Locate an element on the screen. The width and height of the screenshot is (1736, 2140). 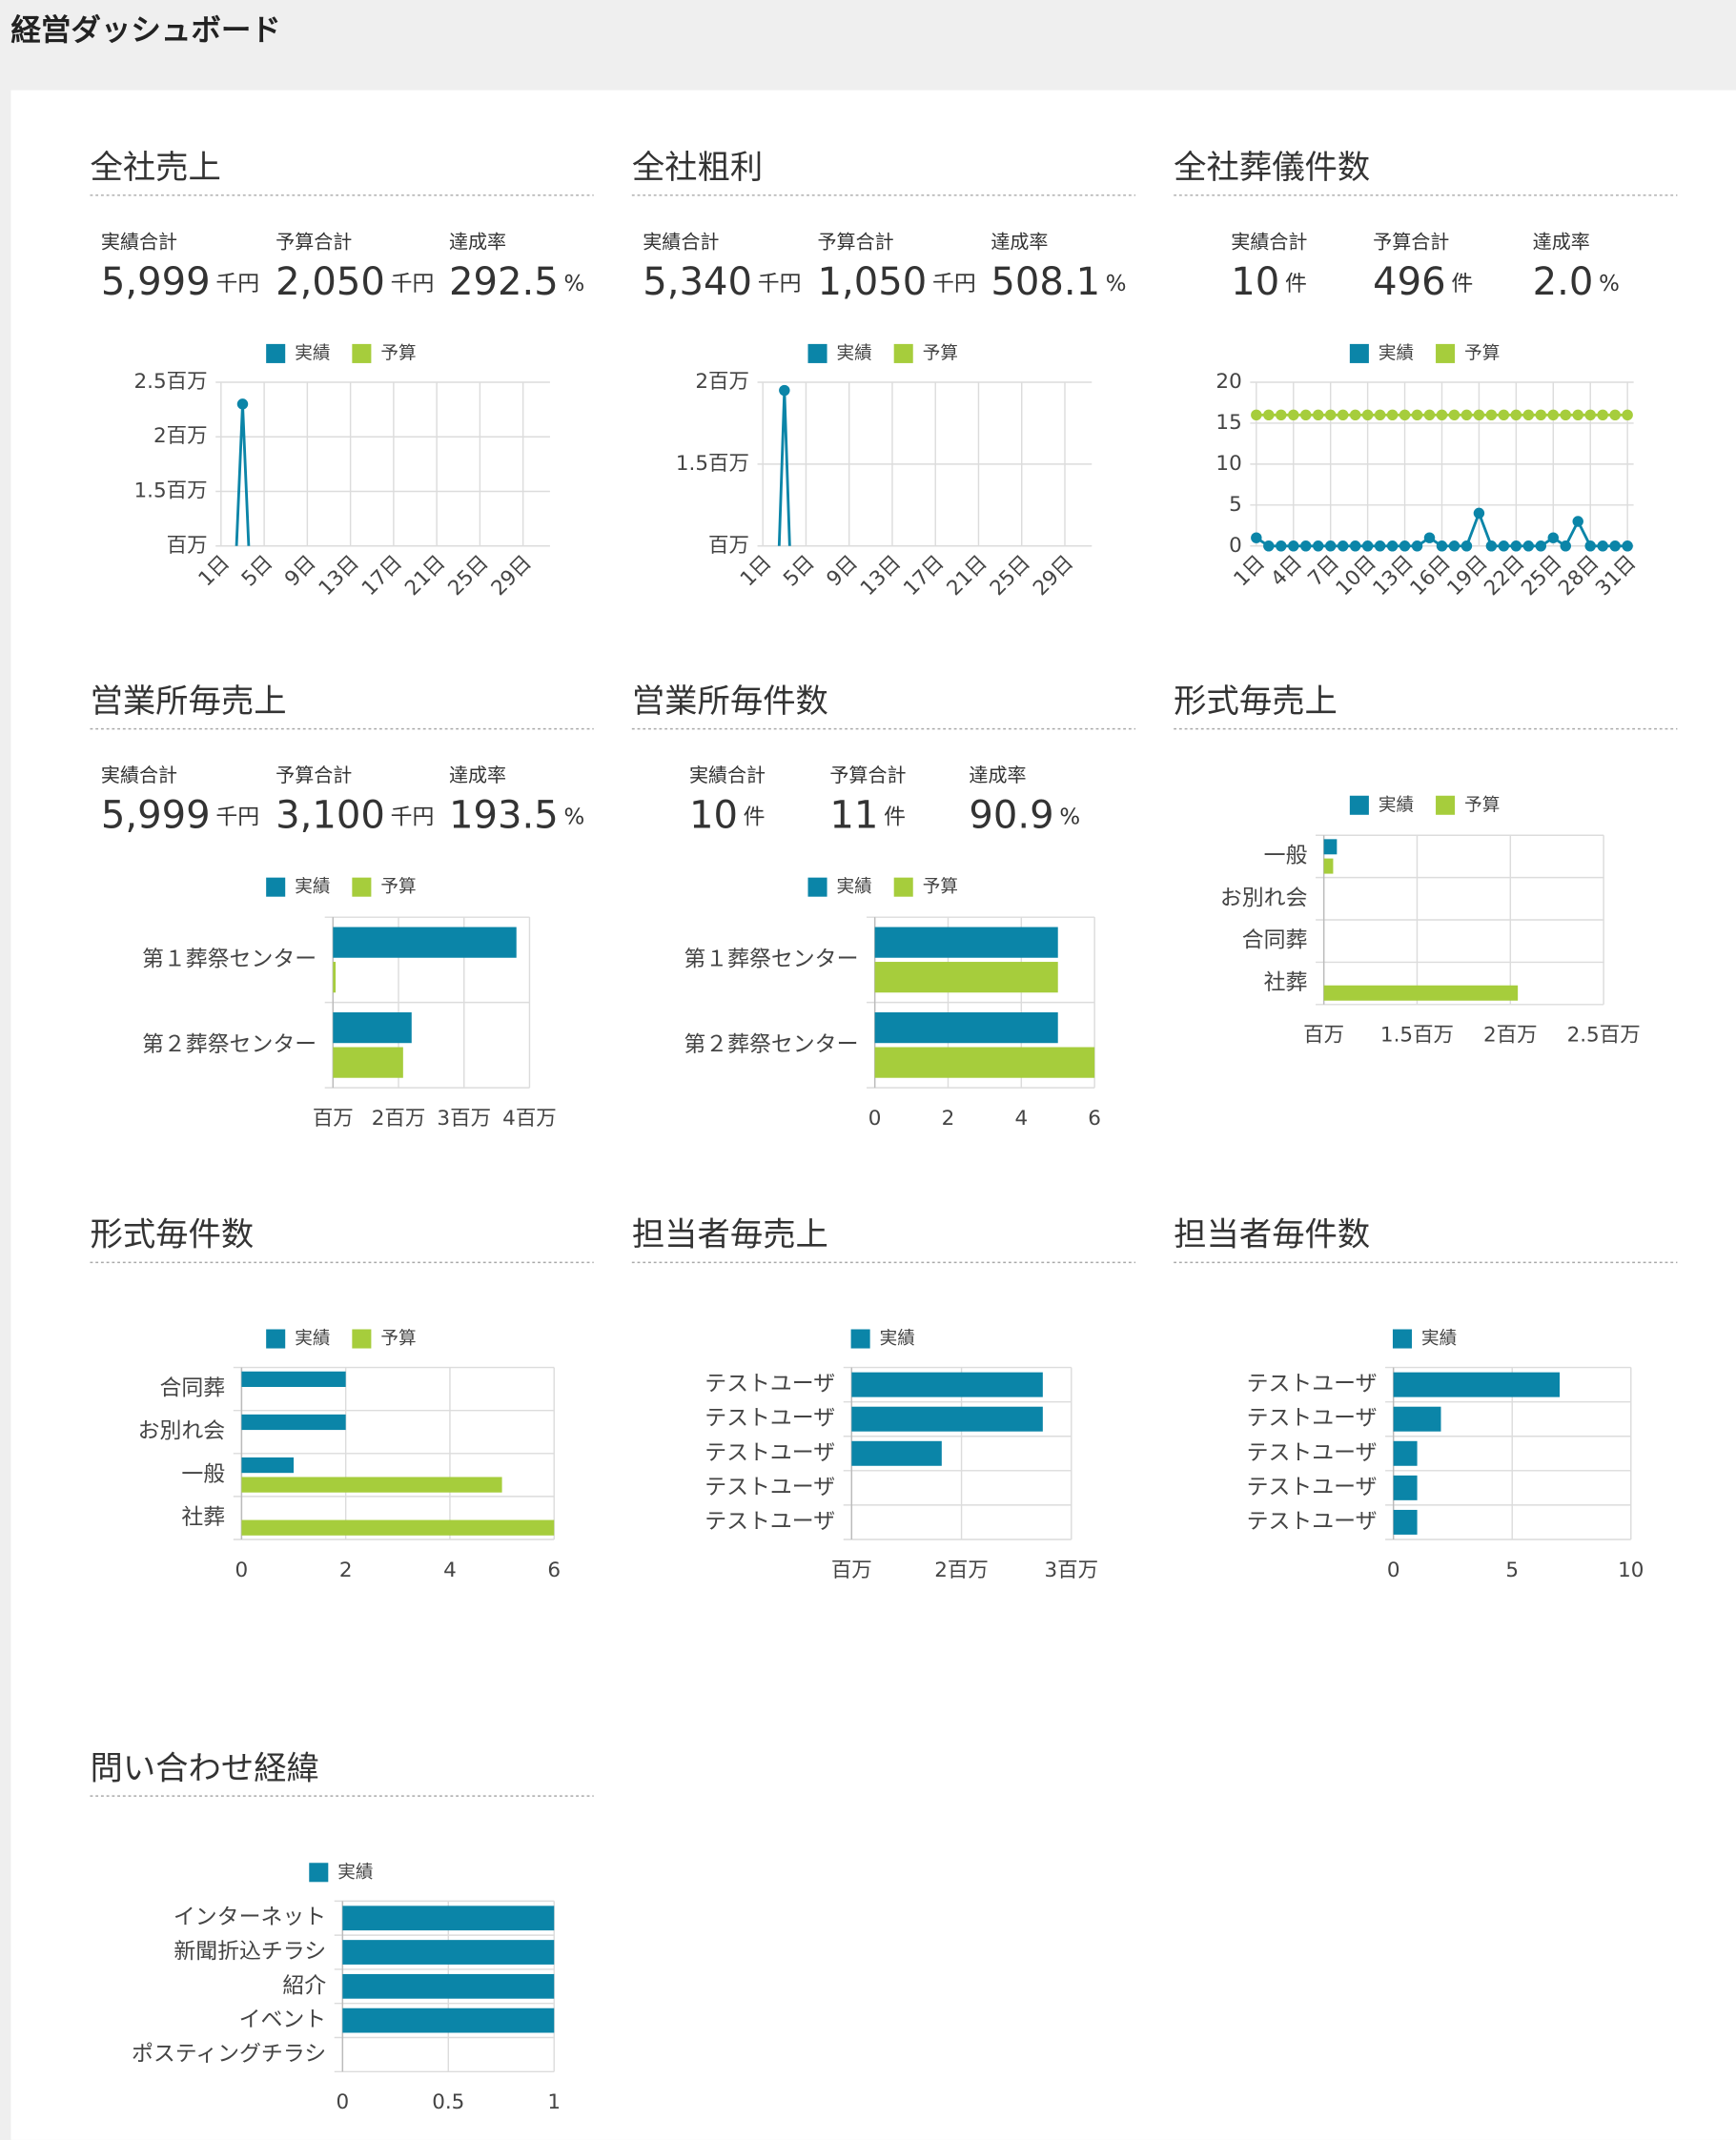
stat-number: 496 is located at coordinates (1409, 282).